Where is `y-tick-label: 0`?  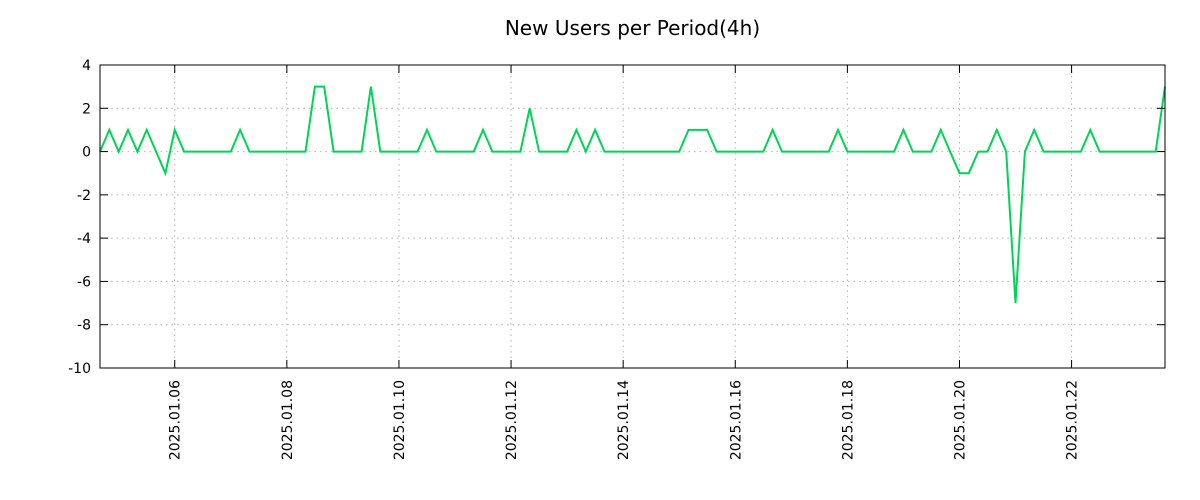 y-tick-label: 0 is located at coordinates (86, 153).